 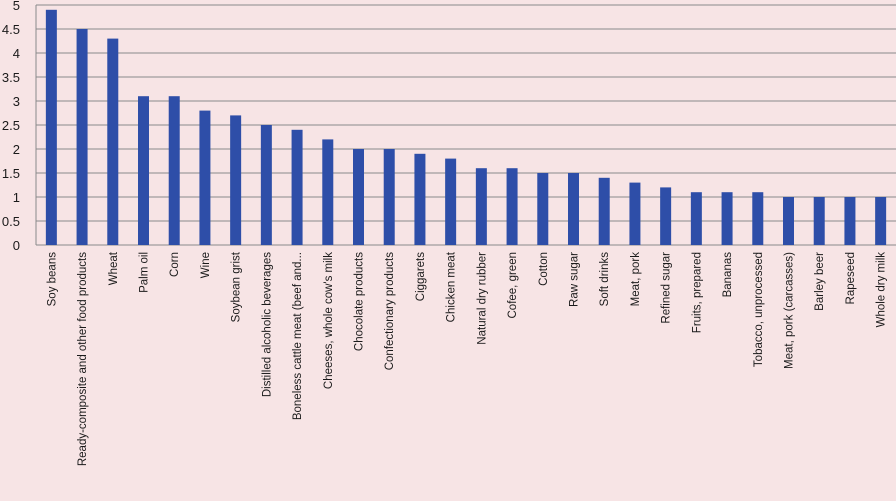 I want to click on x-tick-label: Ciggarets, so click(x=421, y=276).